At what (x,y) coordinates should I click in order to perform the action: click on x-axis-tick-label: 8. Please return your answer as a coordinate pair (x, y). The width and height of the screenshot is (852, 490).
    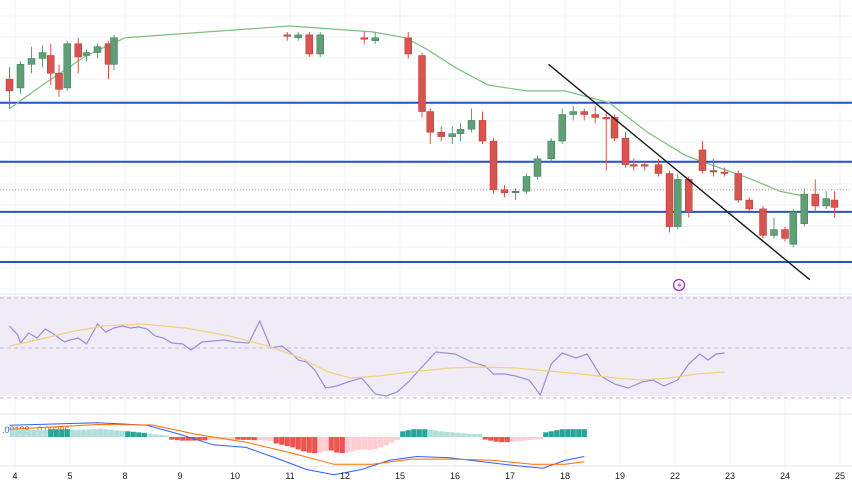
    Looking at the image, I should click on (124, 476).